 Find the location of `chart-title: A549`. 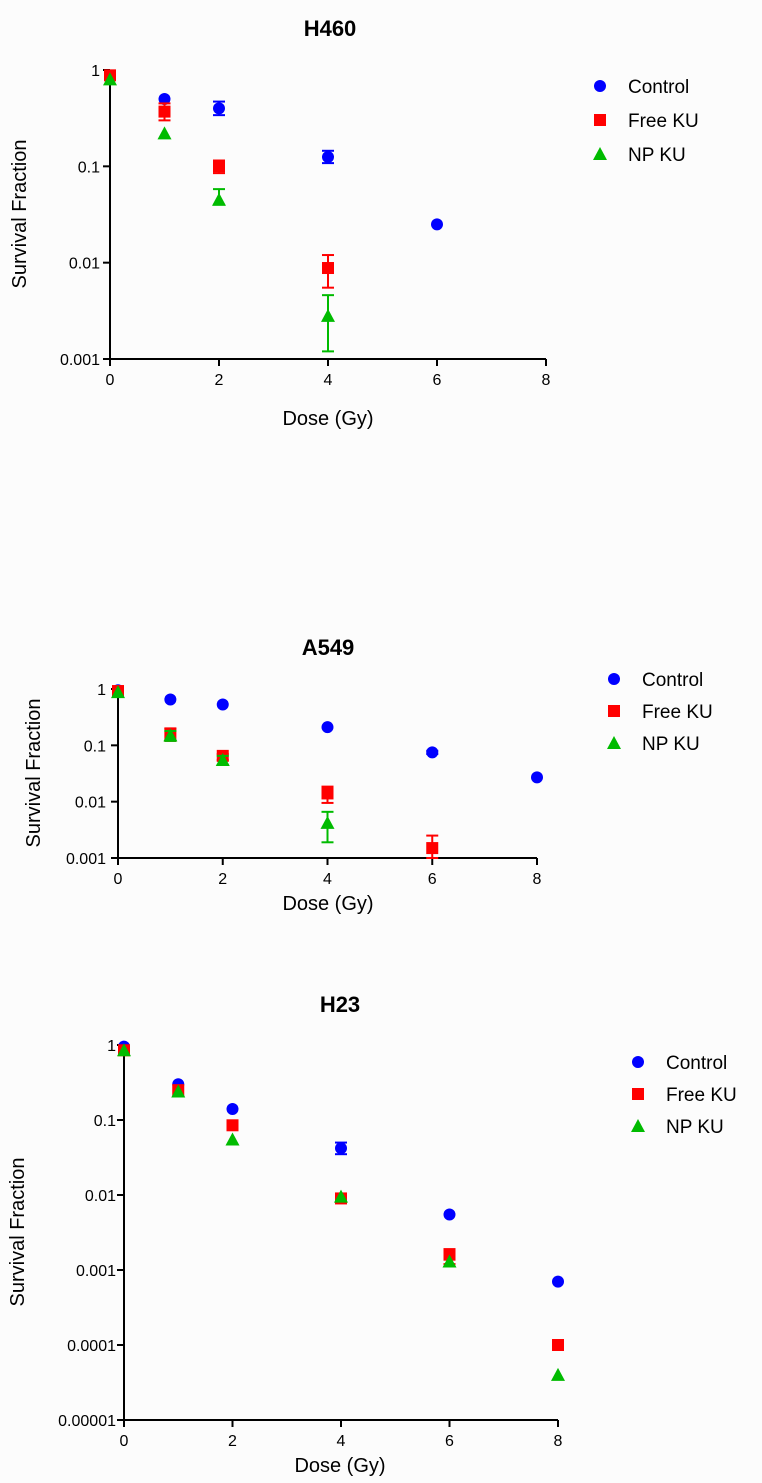

chart-title: A549 is located at coordinates (328, 647).